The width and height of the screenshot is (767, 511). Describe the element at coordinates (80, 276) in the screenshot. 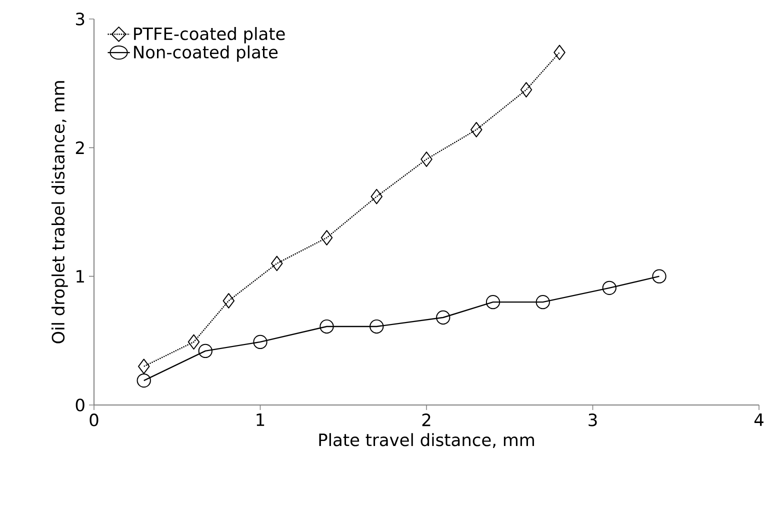

I see `y-tick-label: 1` at that location.